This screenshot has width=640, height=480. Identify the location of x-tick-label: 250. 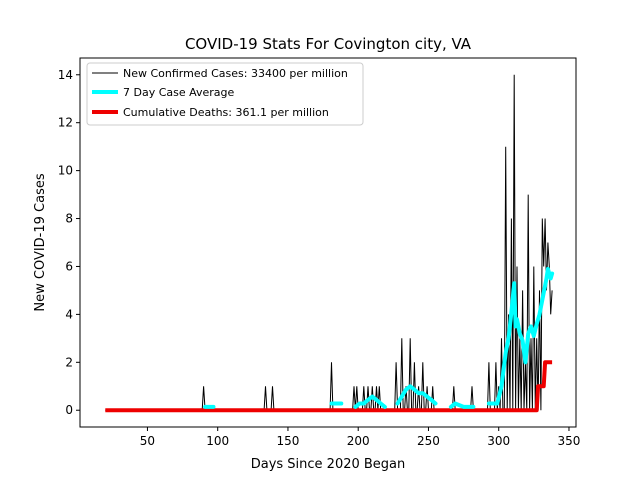
(428, 441).